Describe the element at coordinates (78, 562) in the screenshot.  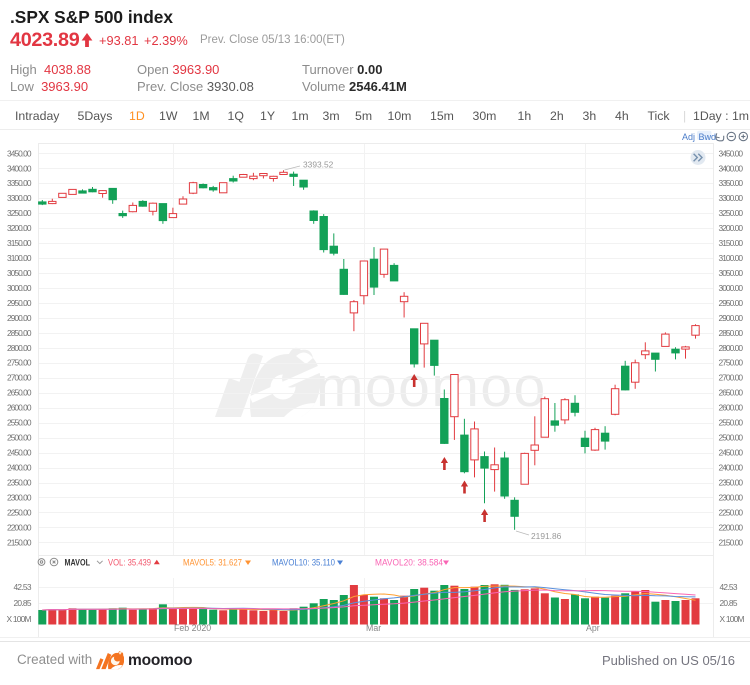
I see `svg-text: MAVOL` at that location.